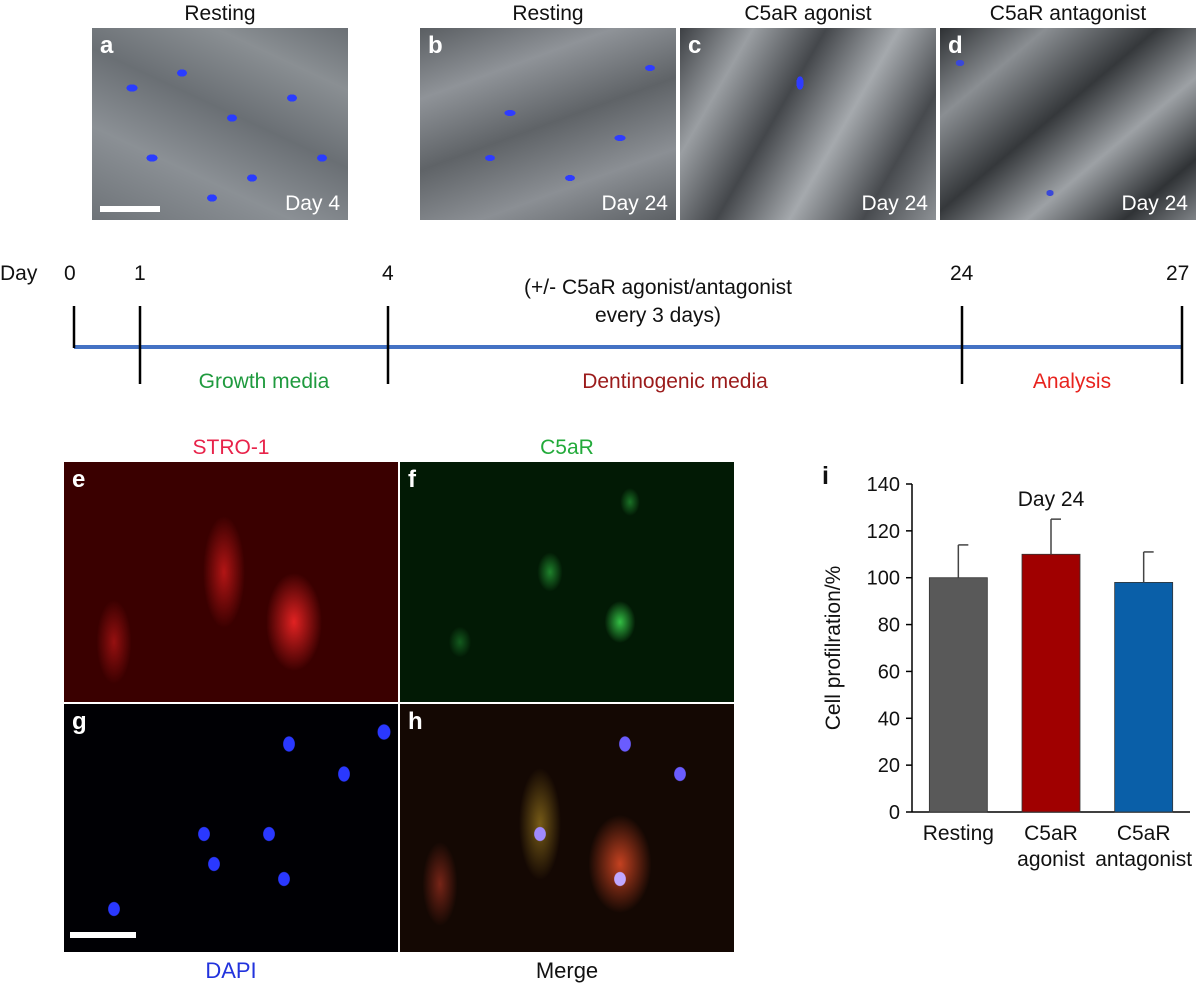 The width and height of the screenshot is (1200, 989). I want to click on timeline-tick-1: 1, so click(140, 273).